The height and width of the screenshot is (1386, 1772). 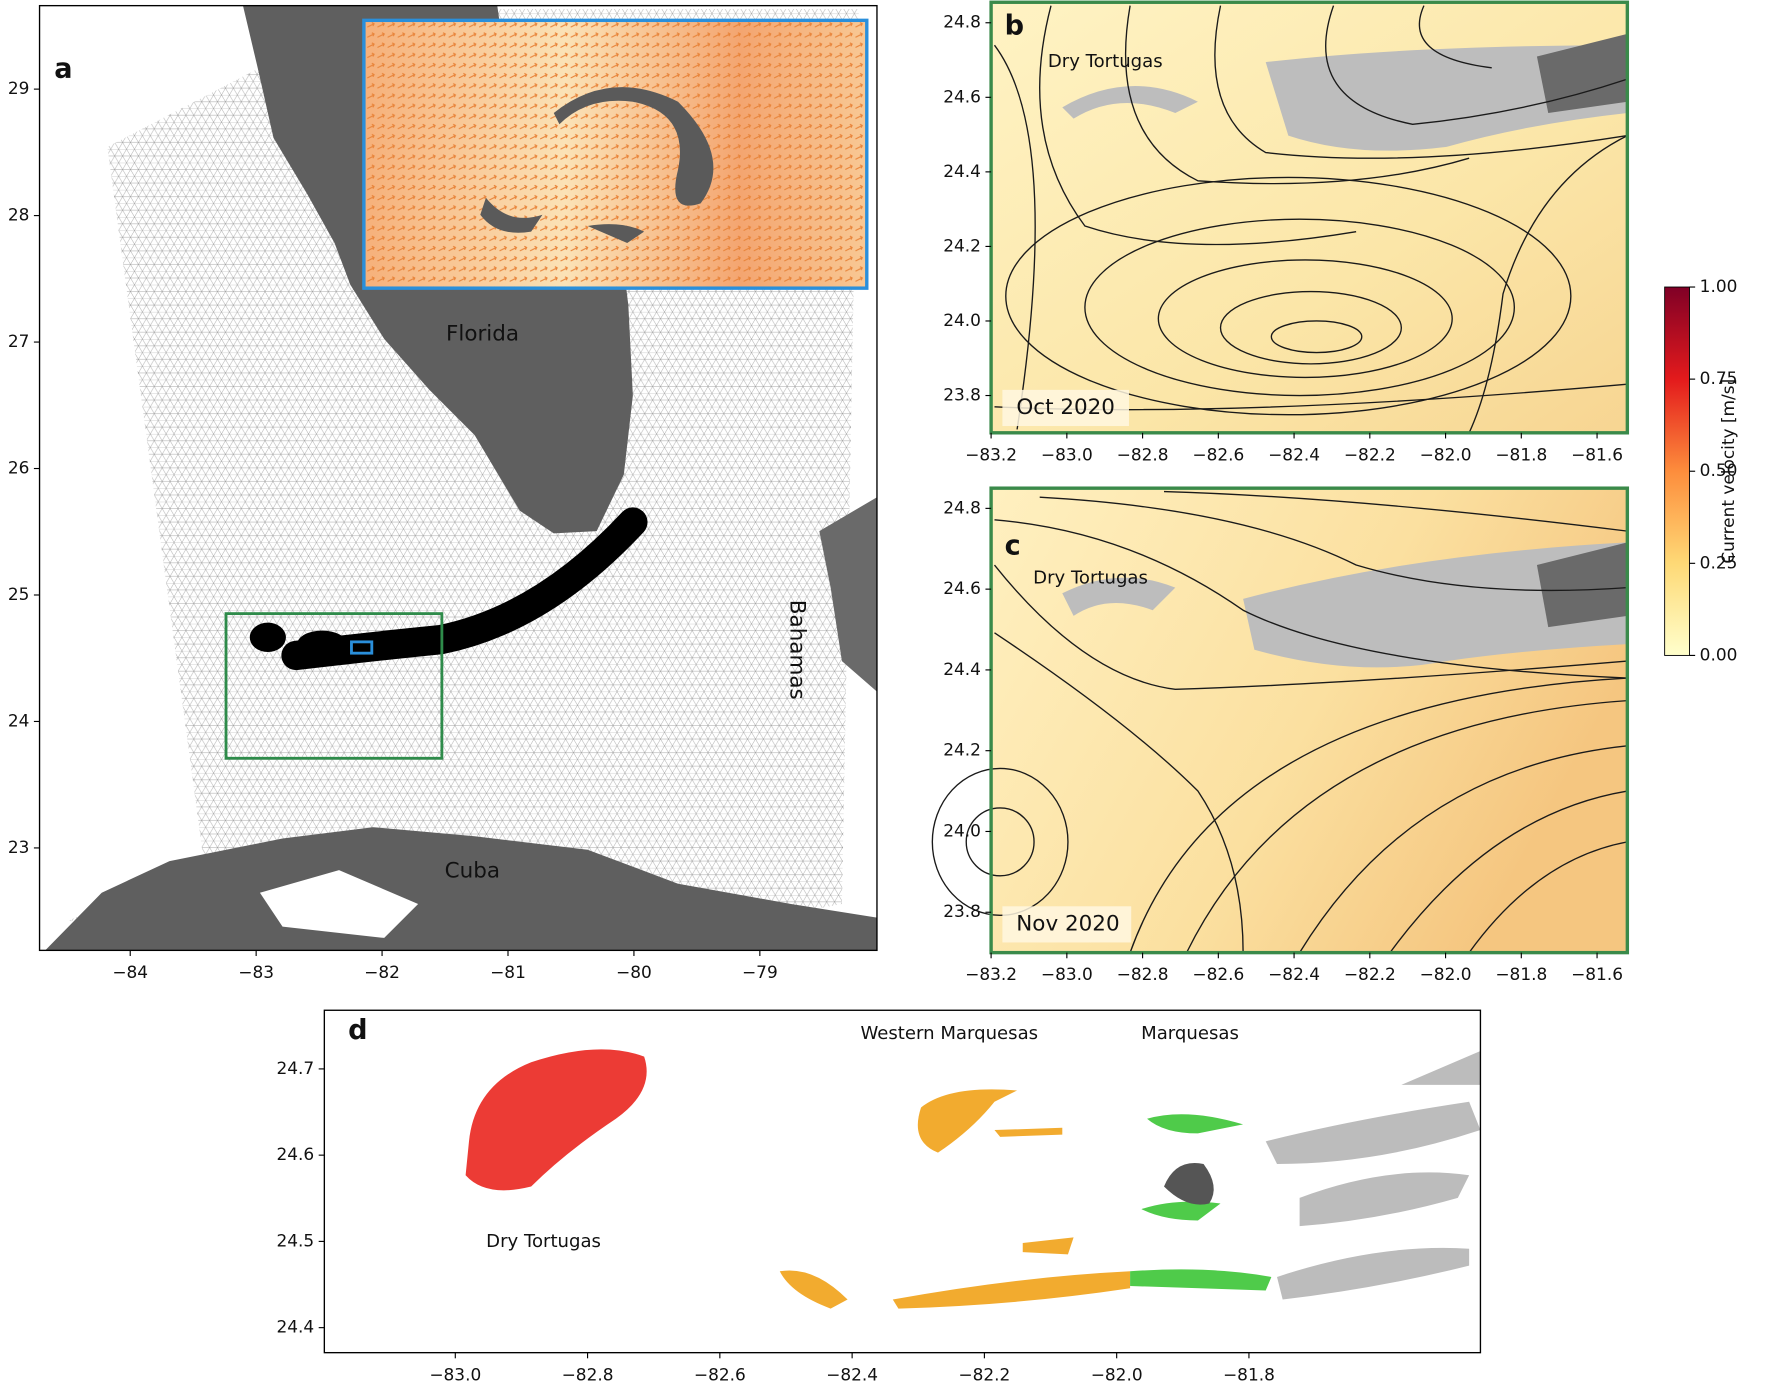 I want to click on inset-arrows, so click(x=615, y=154).